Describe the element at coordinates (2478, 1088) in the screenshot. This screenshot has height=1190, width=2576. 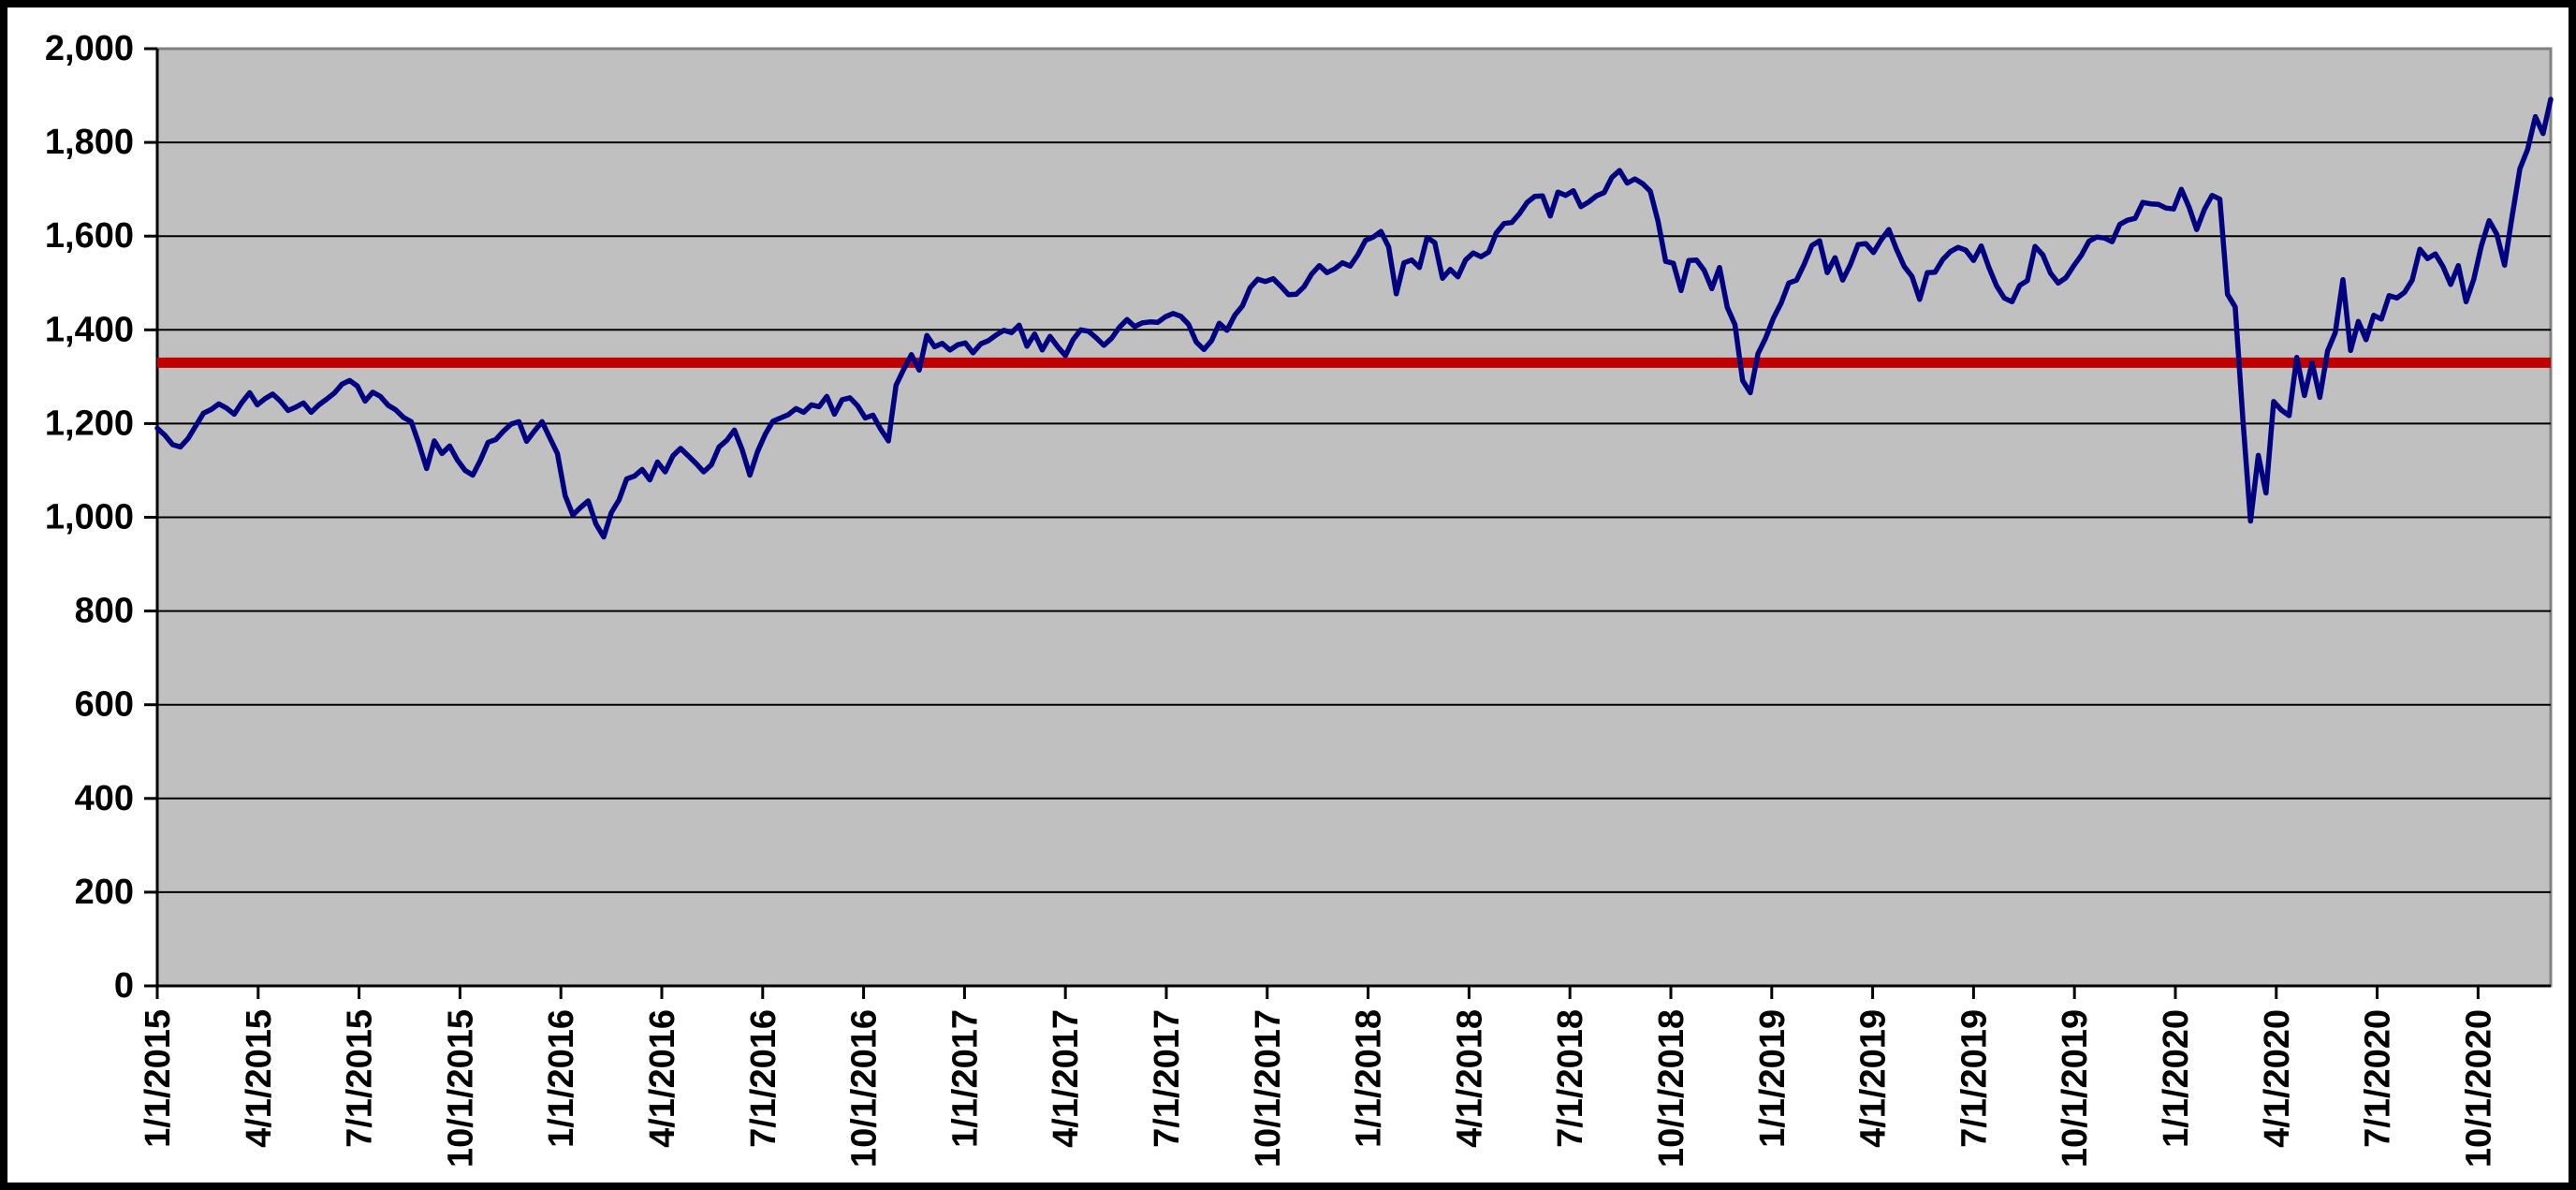
I see `x-axis-tick-label: 10/1/2020` at that location.